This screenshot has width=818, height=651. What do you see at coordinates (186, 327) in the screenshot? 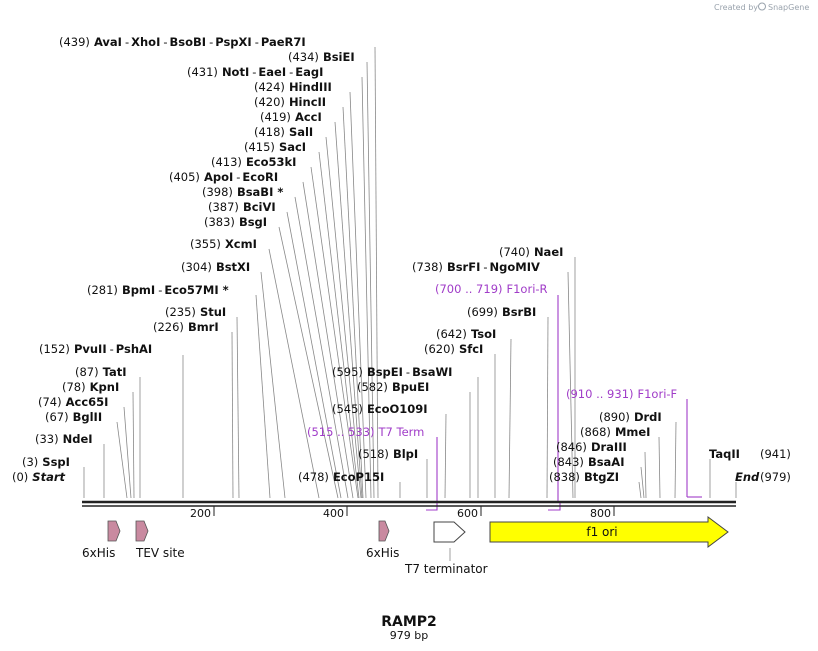
I see `site-label: (226) BmrI` at bounding box center [186, 327].